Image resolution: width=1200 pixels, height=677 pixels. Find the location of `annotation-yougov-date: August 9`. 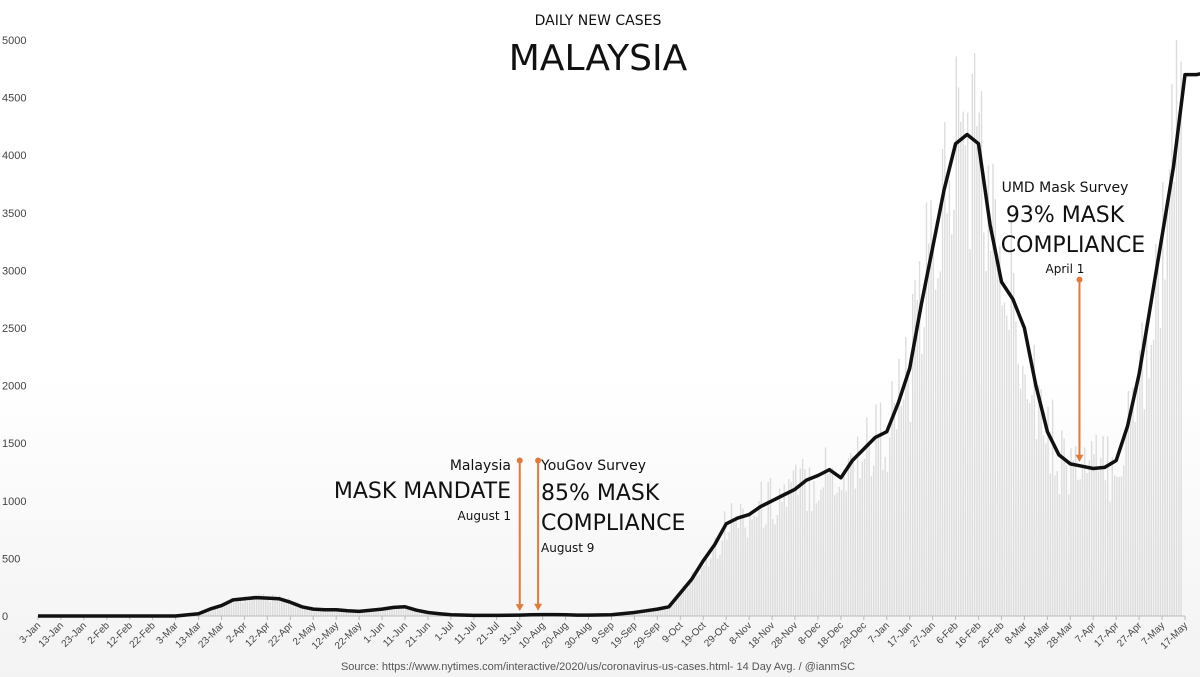

annotation-yougov-date: August 9 is located at coordinates (567, 548).